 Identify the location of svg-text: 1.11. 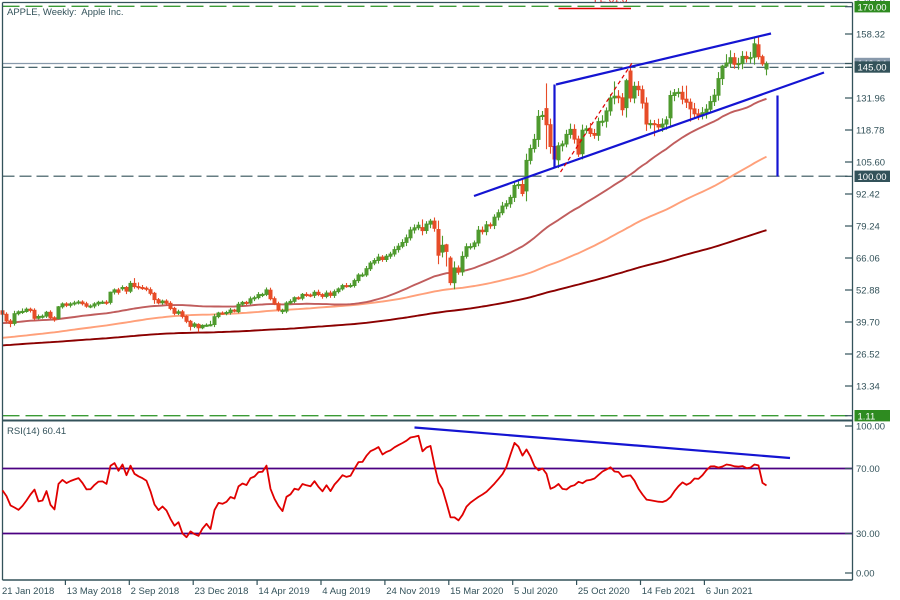
(867, 416).